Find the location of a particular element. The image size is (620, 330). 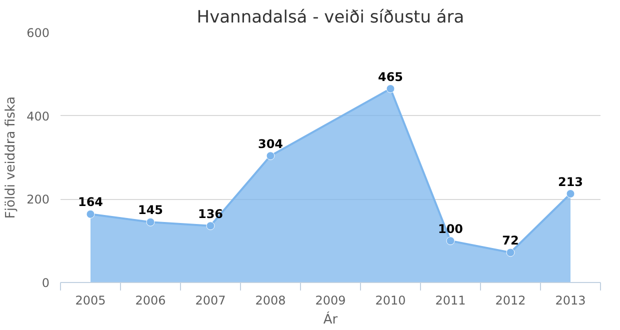

x-tick-label: 2013 is located at coordinates (570, 301).